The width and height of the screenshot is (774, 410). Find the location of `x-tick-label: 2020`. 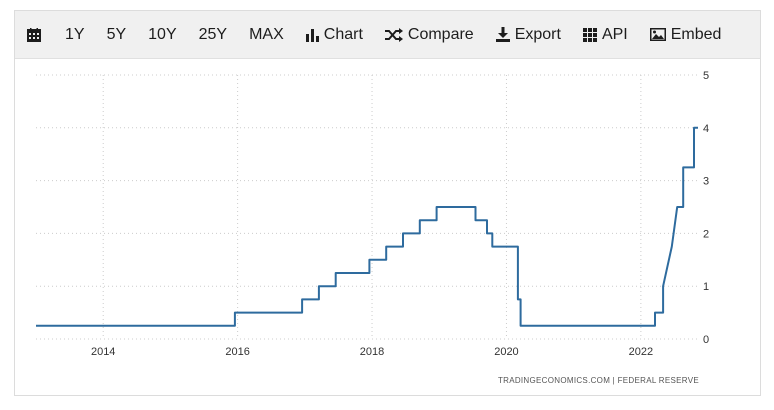

x-tick-label: 2020 is located at coordinates (506, 352).